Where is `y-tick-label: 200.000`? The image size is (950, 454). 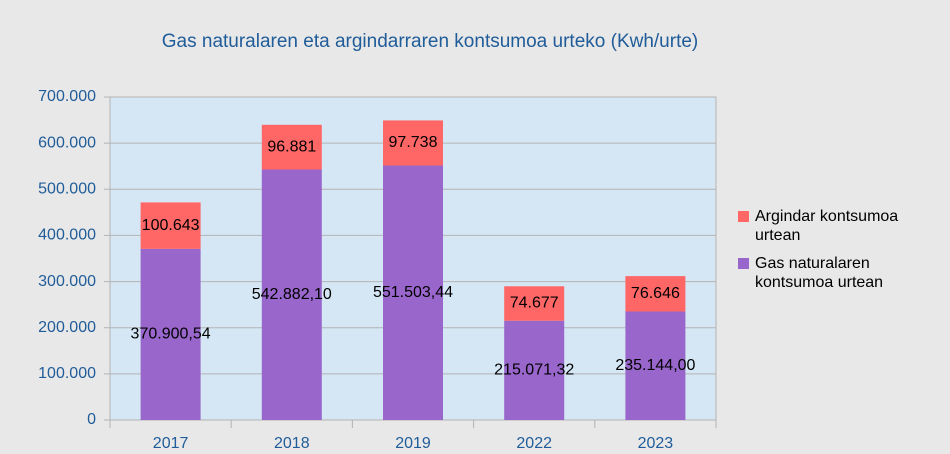 y-tick-label: 200.000 is located at coordinates (67, 327).